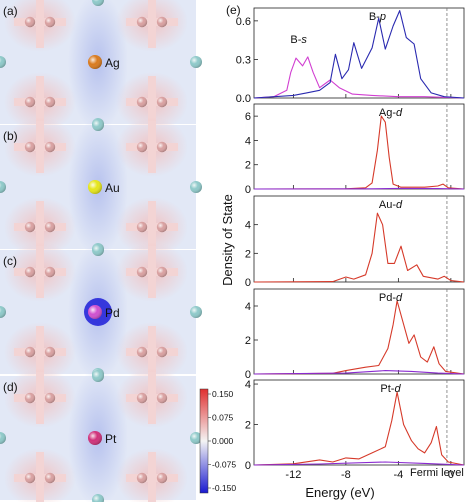 The image size is (474, 502). I want to click on colorbar-tick: 0.000, so click(223, 441).